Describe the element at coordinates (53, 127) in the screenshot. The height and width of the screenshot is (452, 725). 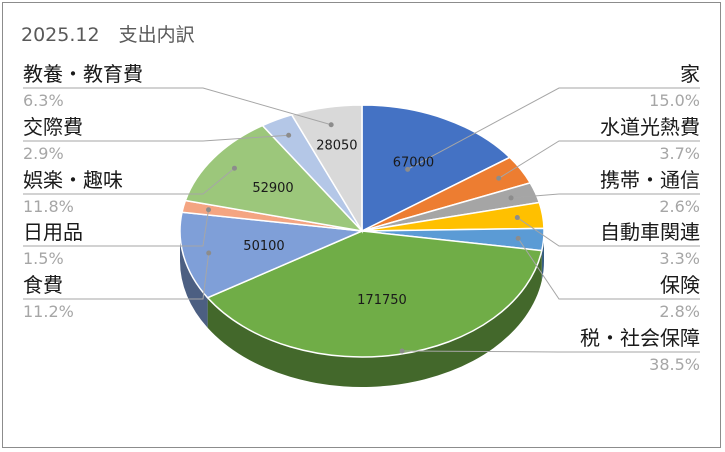
I see `slice-category-label: 交際費` at that location.